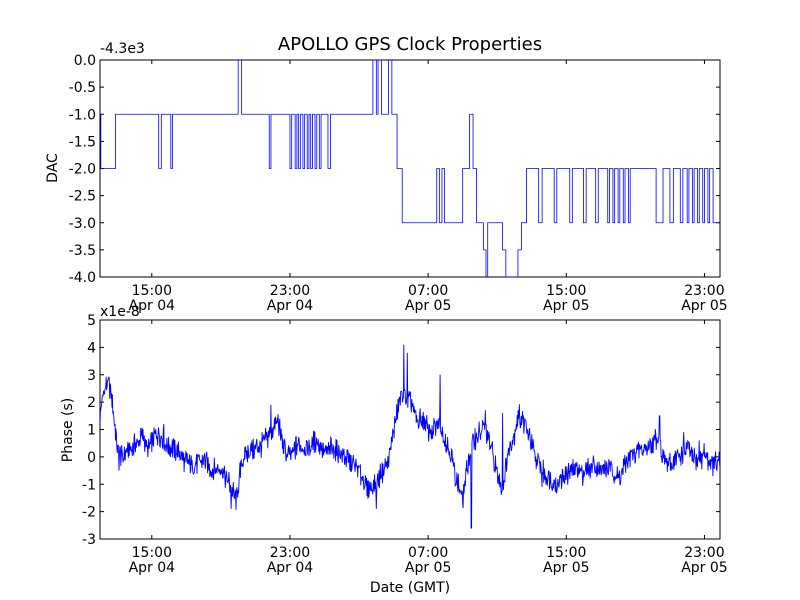 The image size is (800, 600). I want to click on dac-ylabel: DAC, so click(53, 168).